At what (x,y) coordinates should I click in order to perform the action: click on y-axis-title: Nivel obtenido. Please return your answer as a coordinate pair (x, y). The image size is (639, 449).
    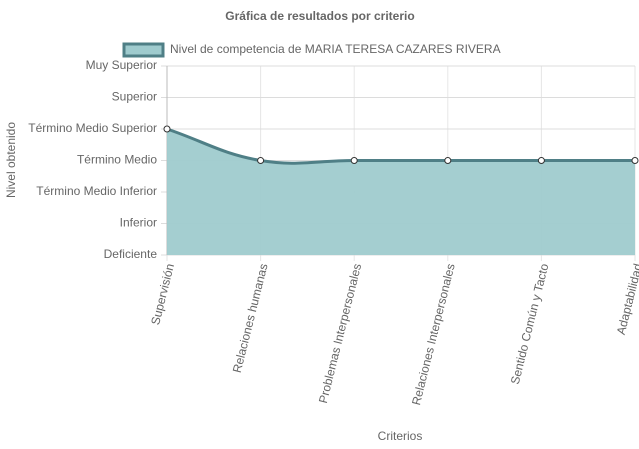
    Looking at the image, I should click on (11, 160).